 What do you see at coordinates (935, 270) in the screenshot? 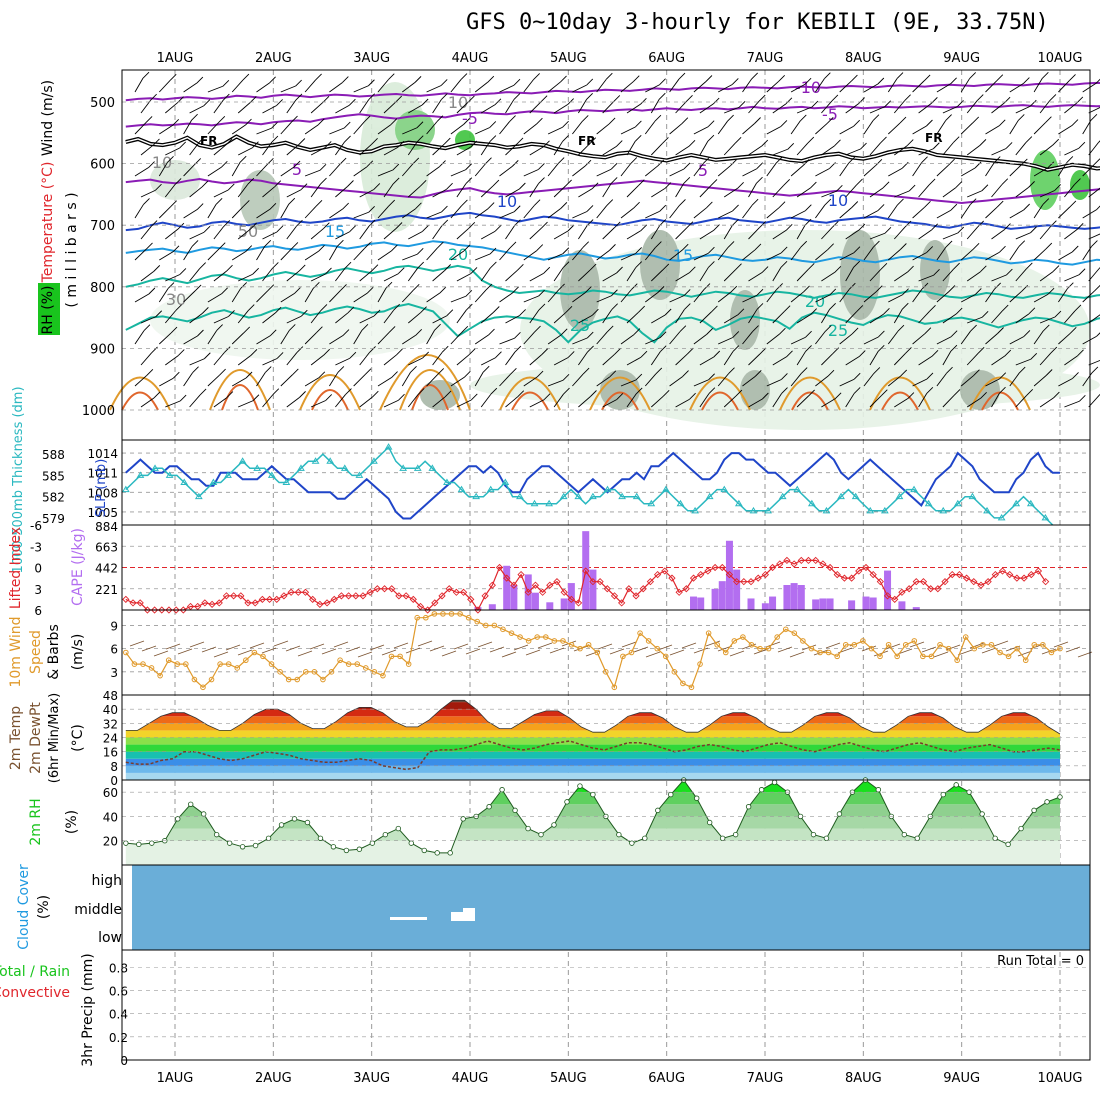
I see `rh-blob` at bounding box center [935, 270].